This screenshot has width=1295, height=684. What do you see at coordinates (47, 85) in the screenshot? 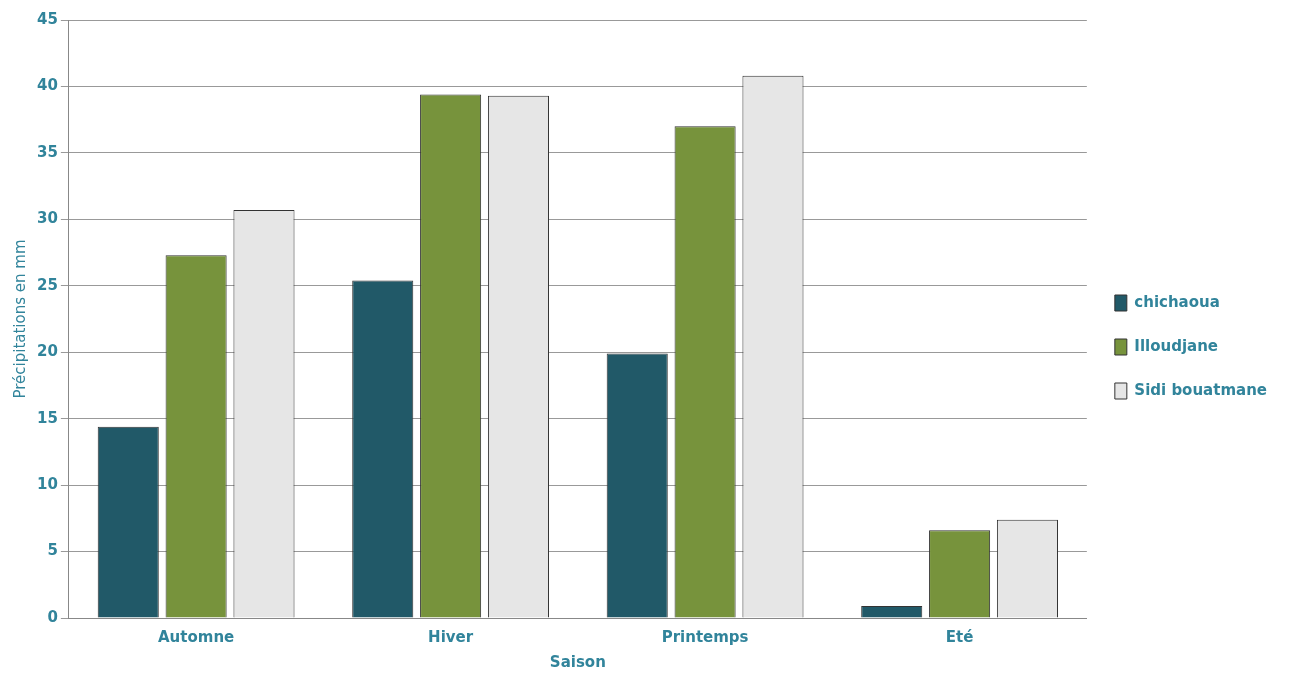
I see `y-tick-label: 40` at bounding box center [47, 85].